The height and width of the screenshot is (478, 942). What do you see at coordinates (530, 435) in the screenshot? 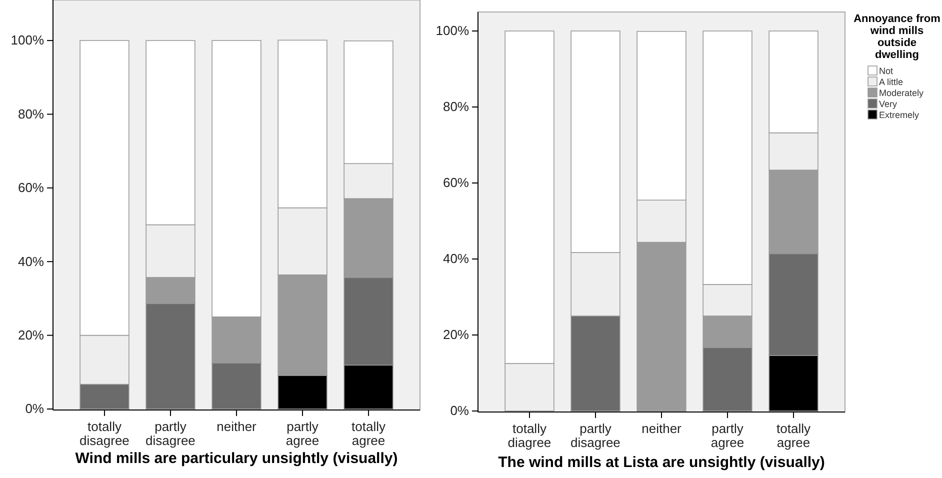
I see `x-tick-label: totally diagree` at bounding box center [530, 435].